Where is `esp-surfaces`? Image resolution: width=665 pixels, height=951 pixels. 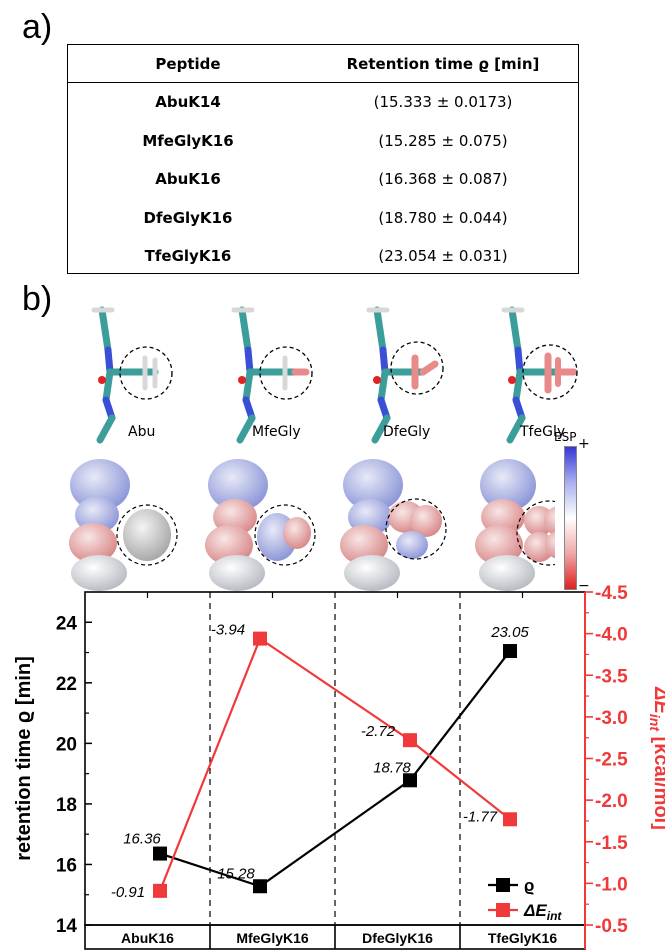
esp-surfaces is located at coordinates (312, 525).